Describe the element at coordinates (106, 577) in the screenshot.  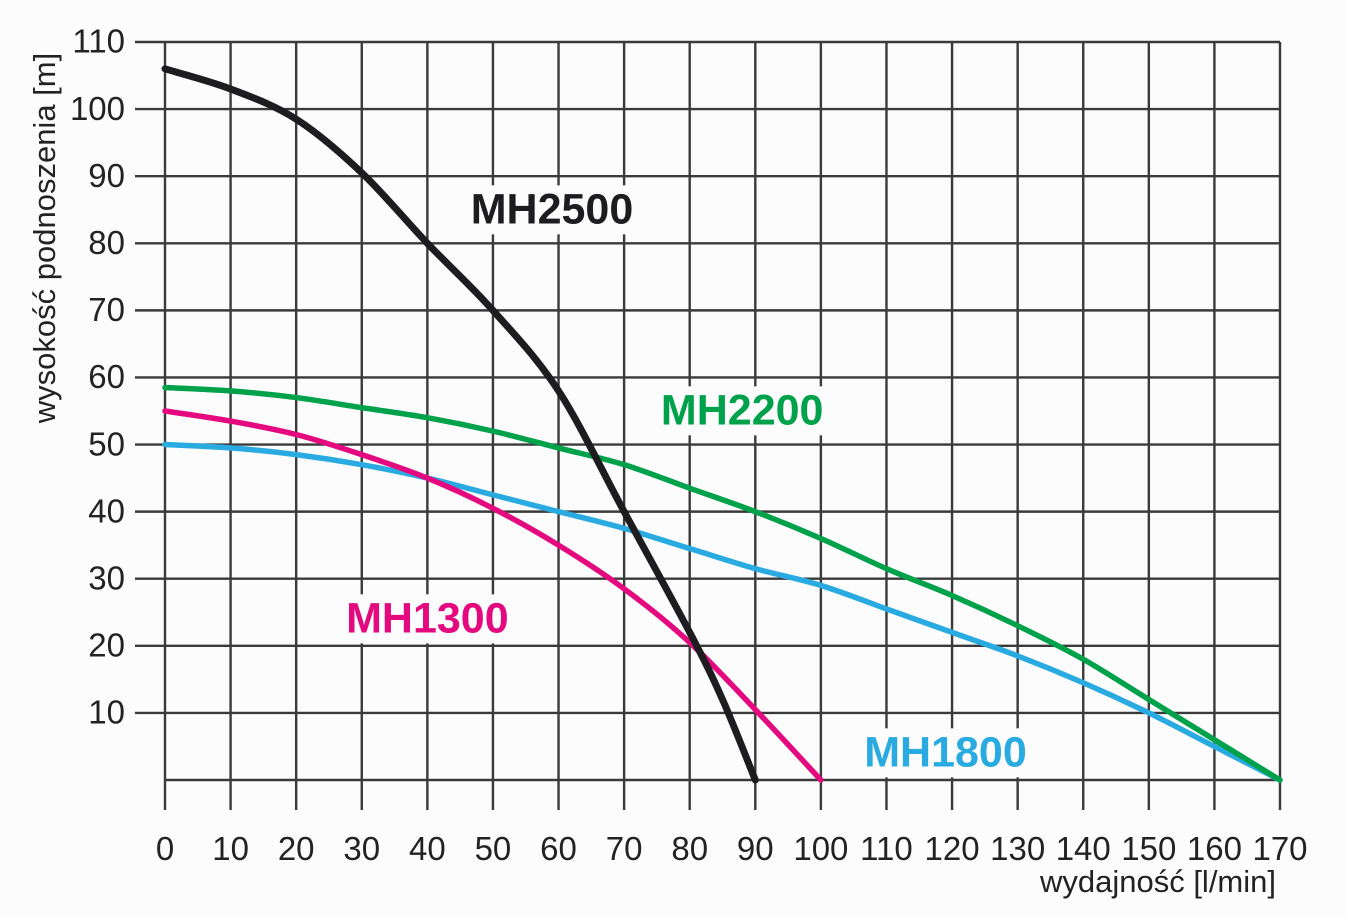
I see `y-tick-label-30: 30` at that location.